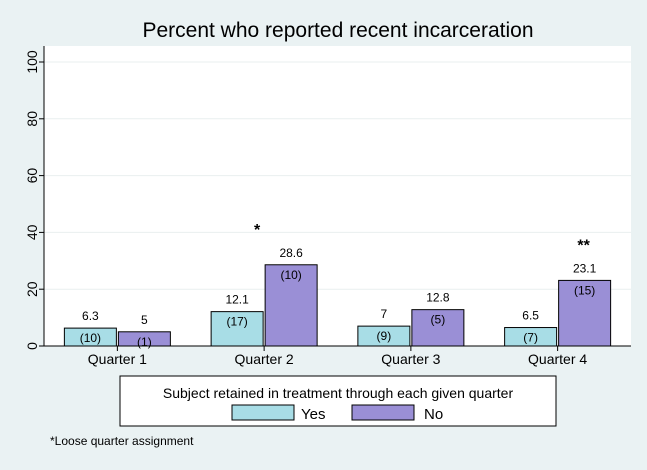  Describe the element at coordinates (32, 62) in the screenshot. I see `y-tick-label: 100` at that location.